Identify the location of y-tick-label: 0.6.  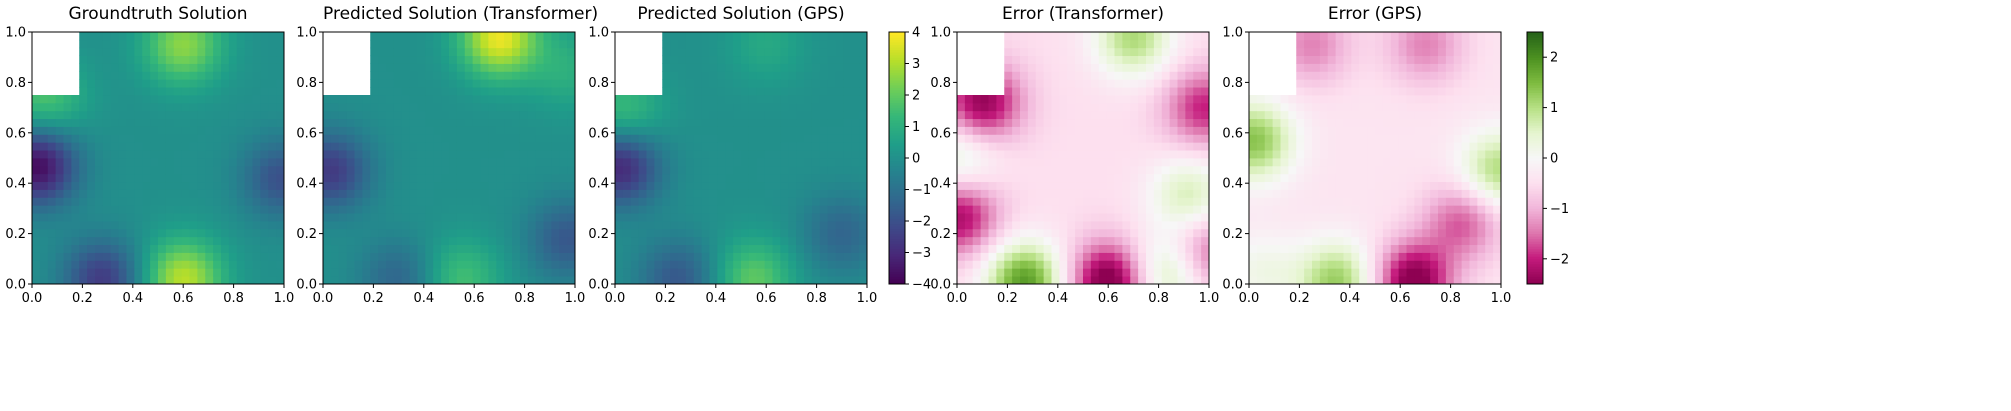
(15, 133).